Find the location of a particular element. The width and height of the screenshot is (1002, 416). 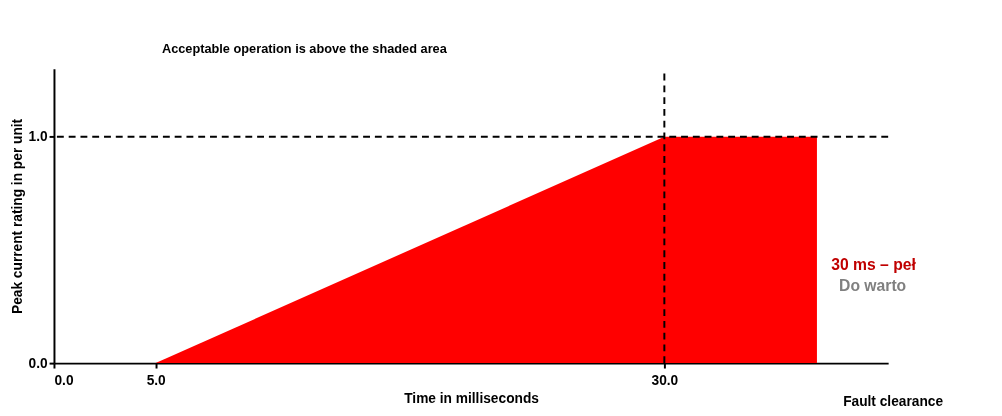

y-axis-title: Peak current rating in per unit is located at coordinates (17, 216).